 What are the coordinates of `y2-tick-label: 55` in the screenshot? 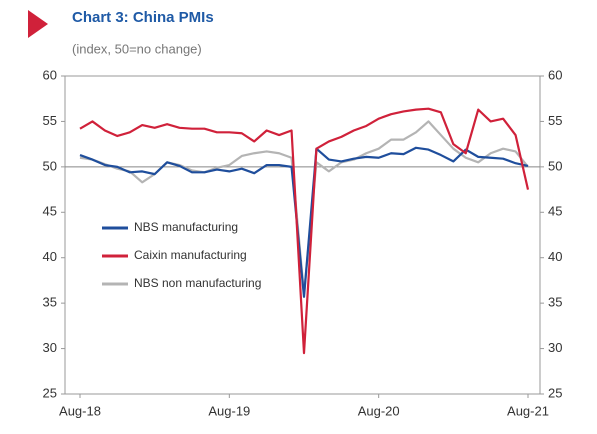 It's located at (555, 120).